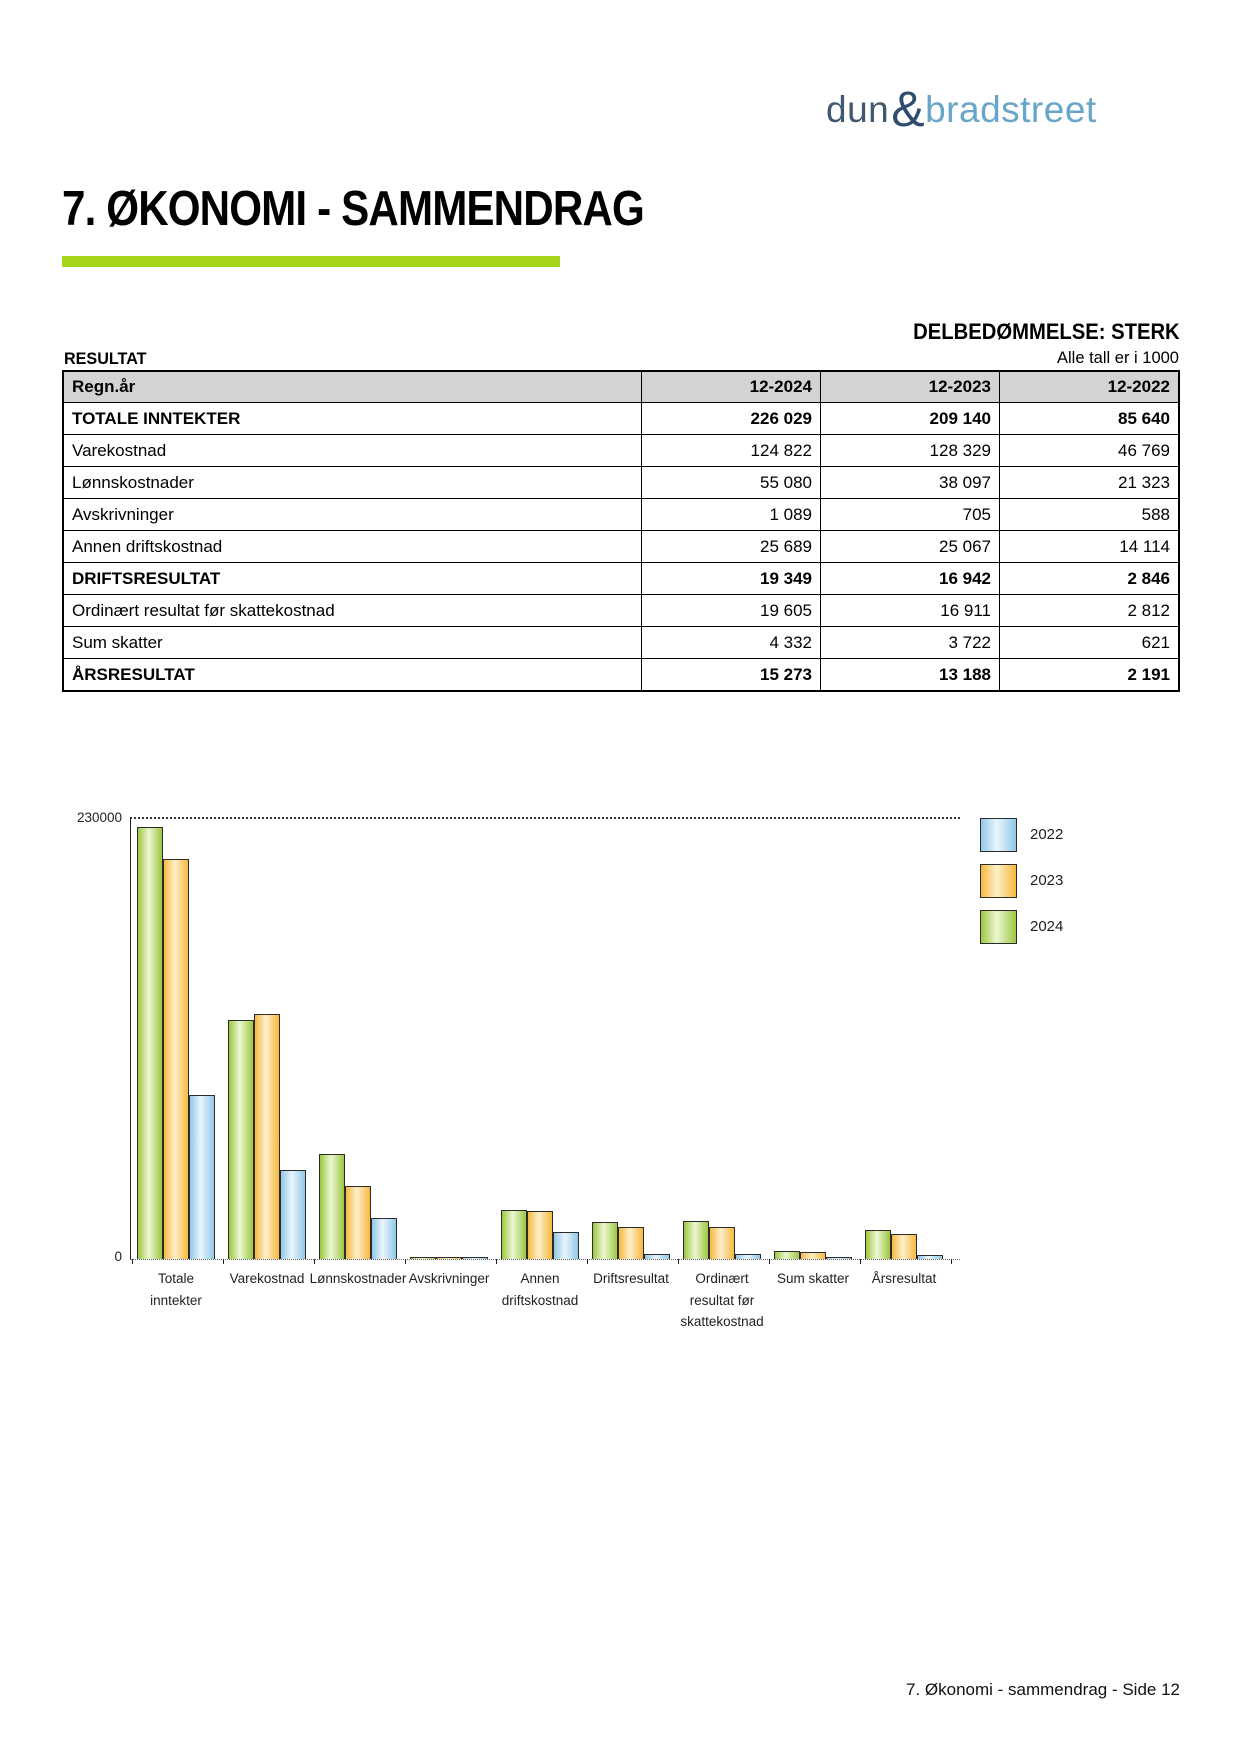  I want to click on table-row: Sum skatter 4 332 3 722 621, so click(621, 642).